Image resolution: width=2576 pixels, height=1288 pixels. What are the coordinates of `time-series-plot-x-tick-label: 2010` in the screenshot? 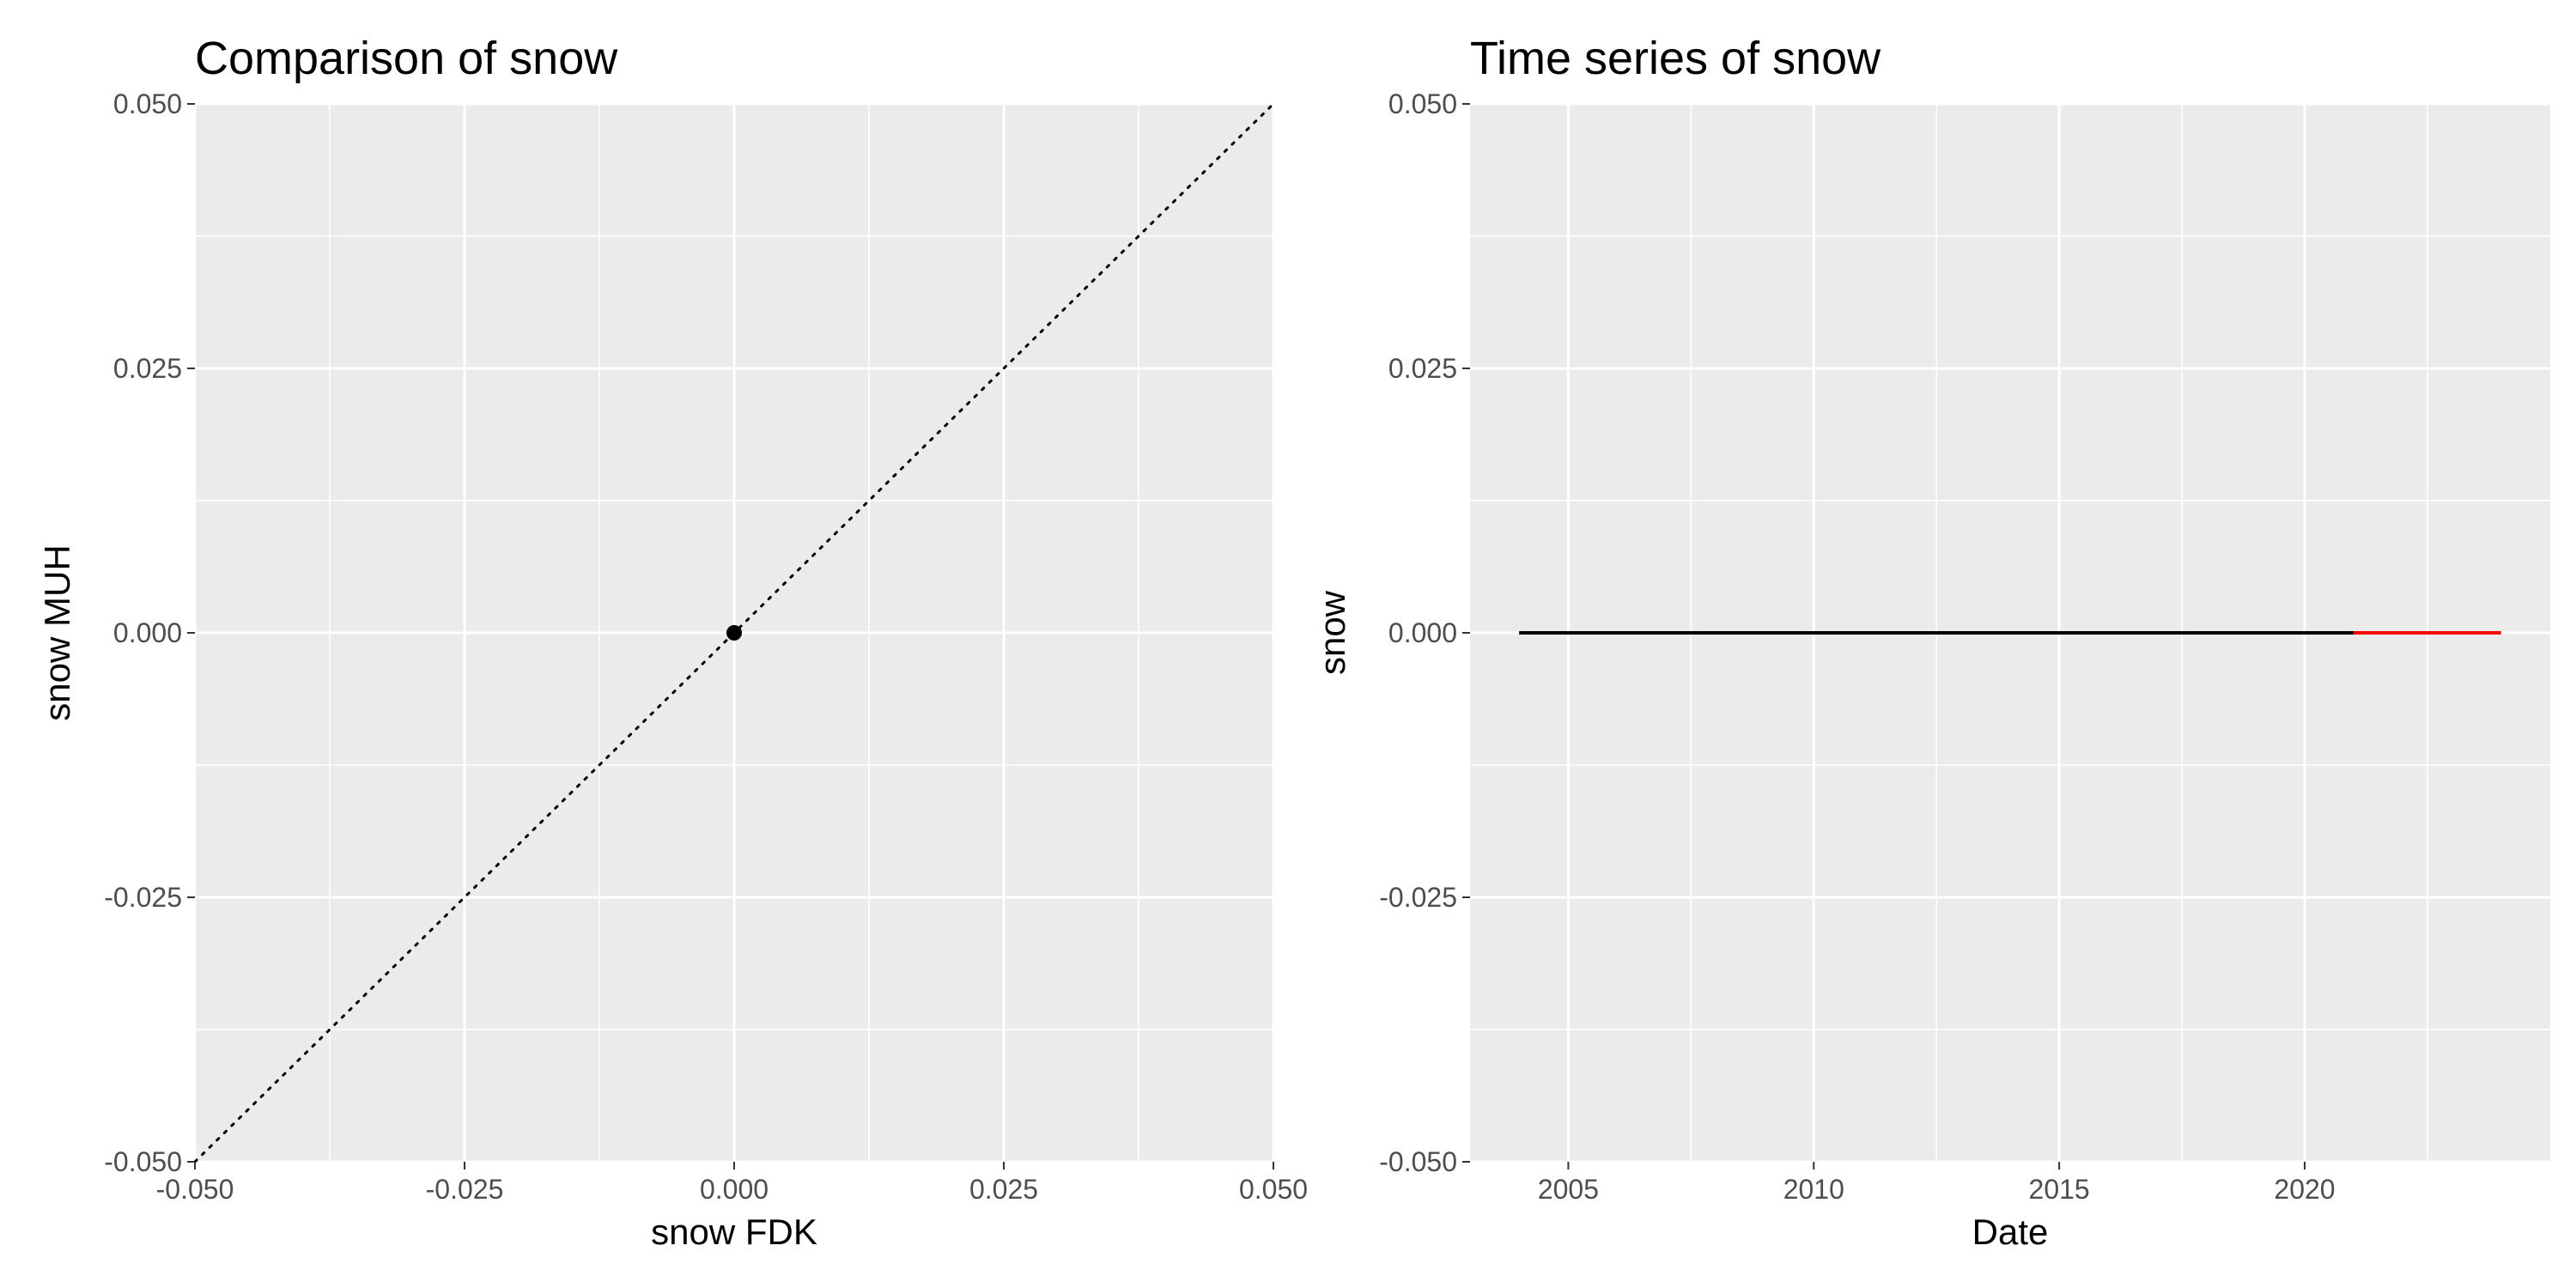 It's located at (1814, 1189).